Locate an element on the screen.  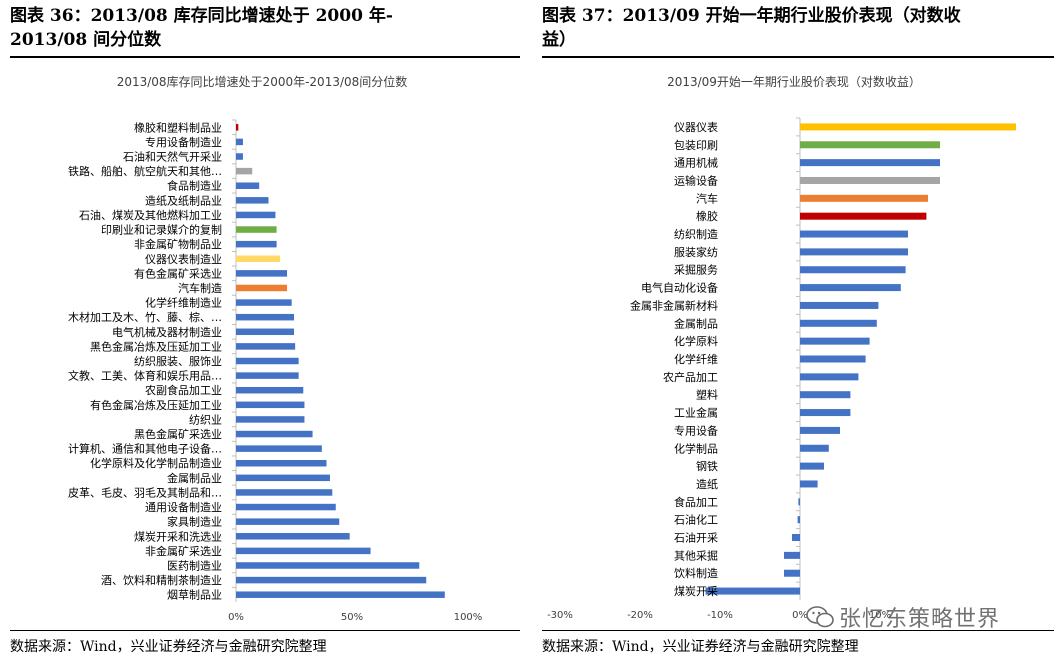
right-category-label: 橡胶 is located at coordinates (707, 216).